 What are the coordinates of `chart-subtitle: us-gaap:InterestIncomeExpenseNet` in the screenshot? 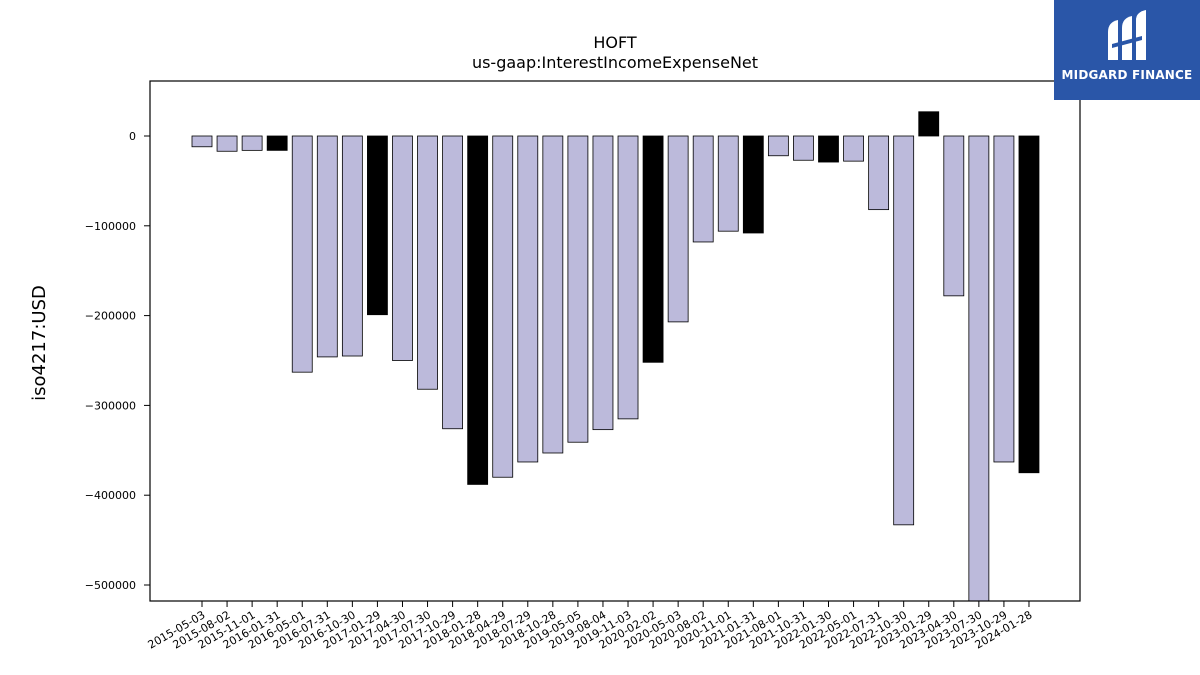 It's located at (615, 62).